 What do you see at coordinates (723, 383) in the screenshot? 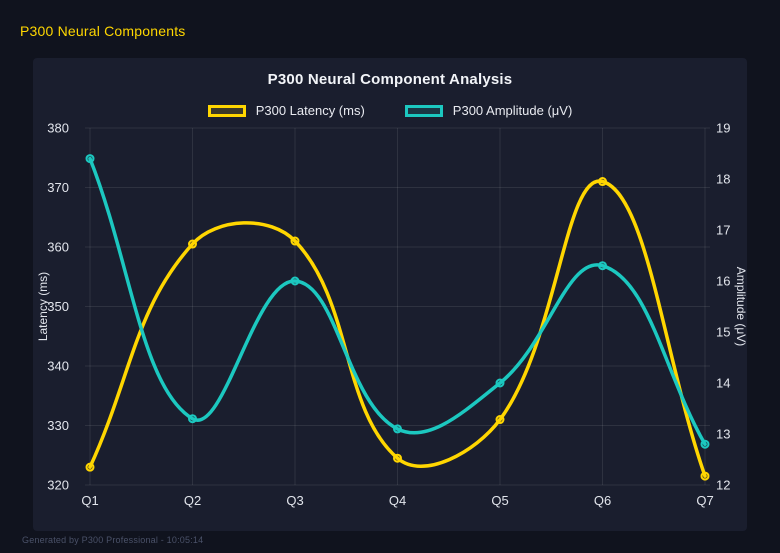
I see `right-axis-tick-label: 14` at bounding box center [723, 383].